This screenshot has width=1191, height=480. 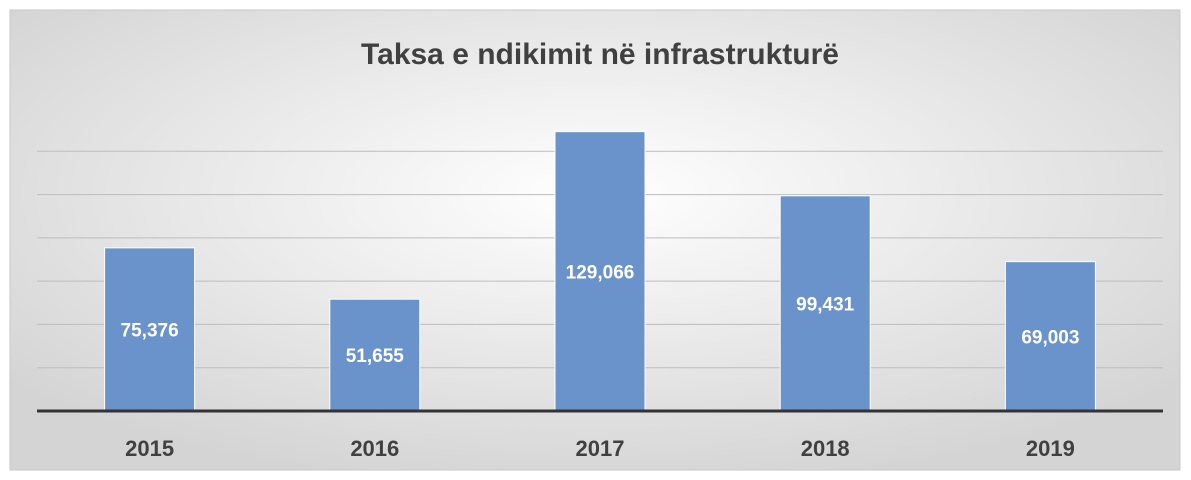 What do you see at coordinates (600, 54) in the screenshot?
I see `chart-title: Taksa e ndikimit në infrastrukturë` at bounding box center [600, 54].